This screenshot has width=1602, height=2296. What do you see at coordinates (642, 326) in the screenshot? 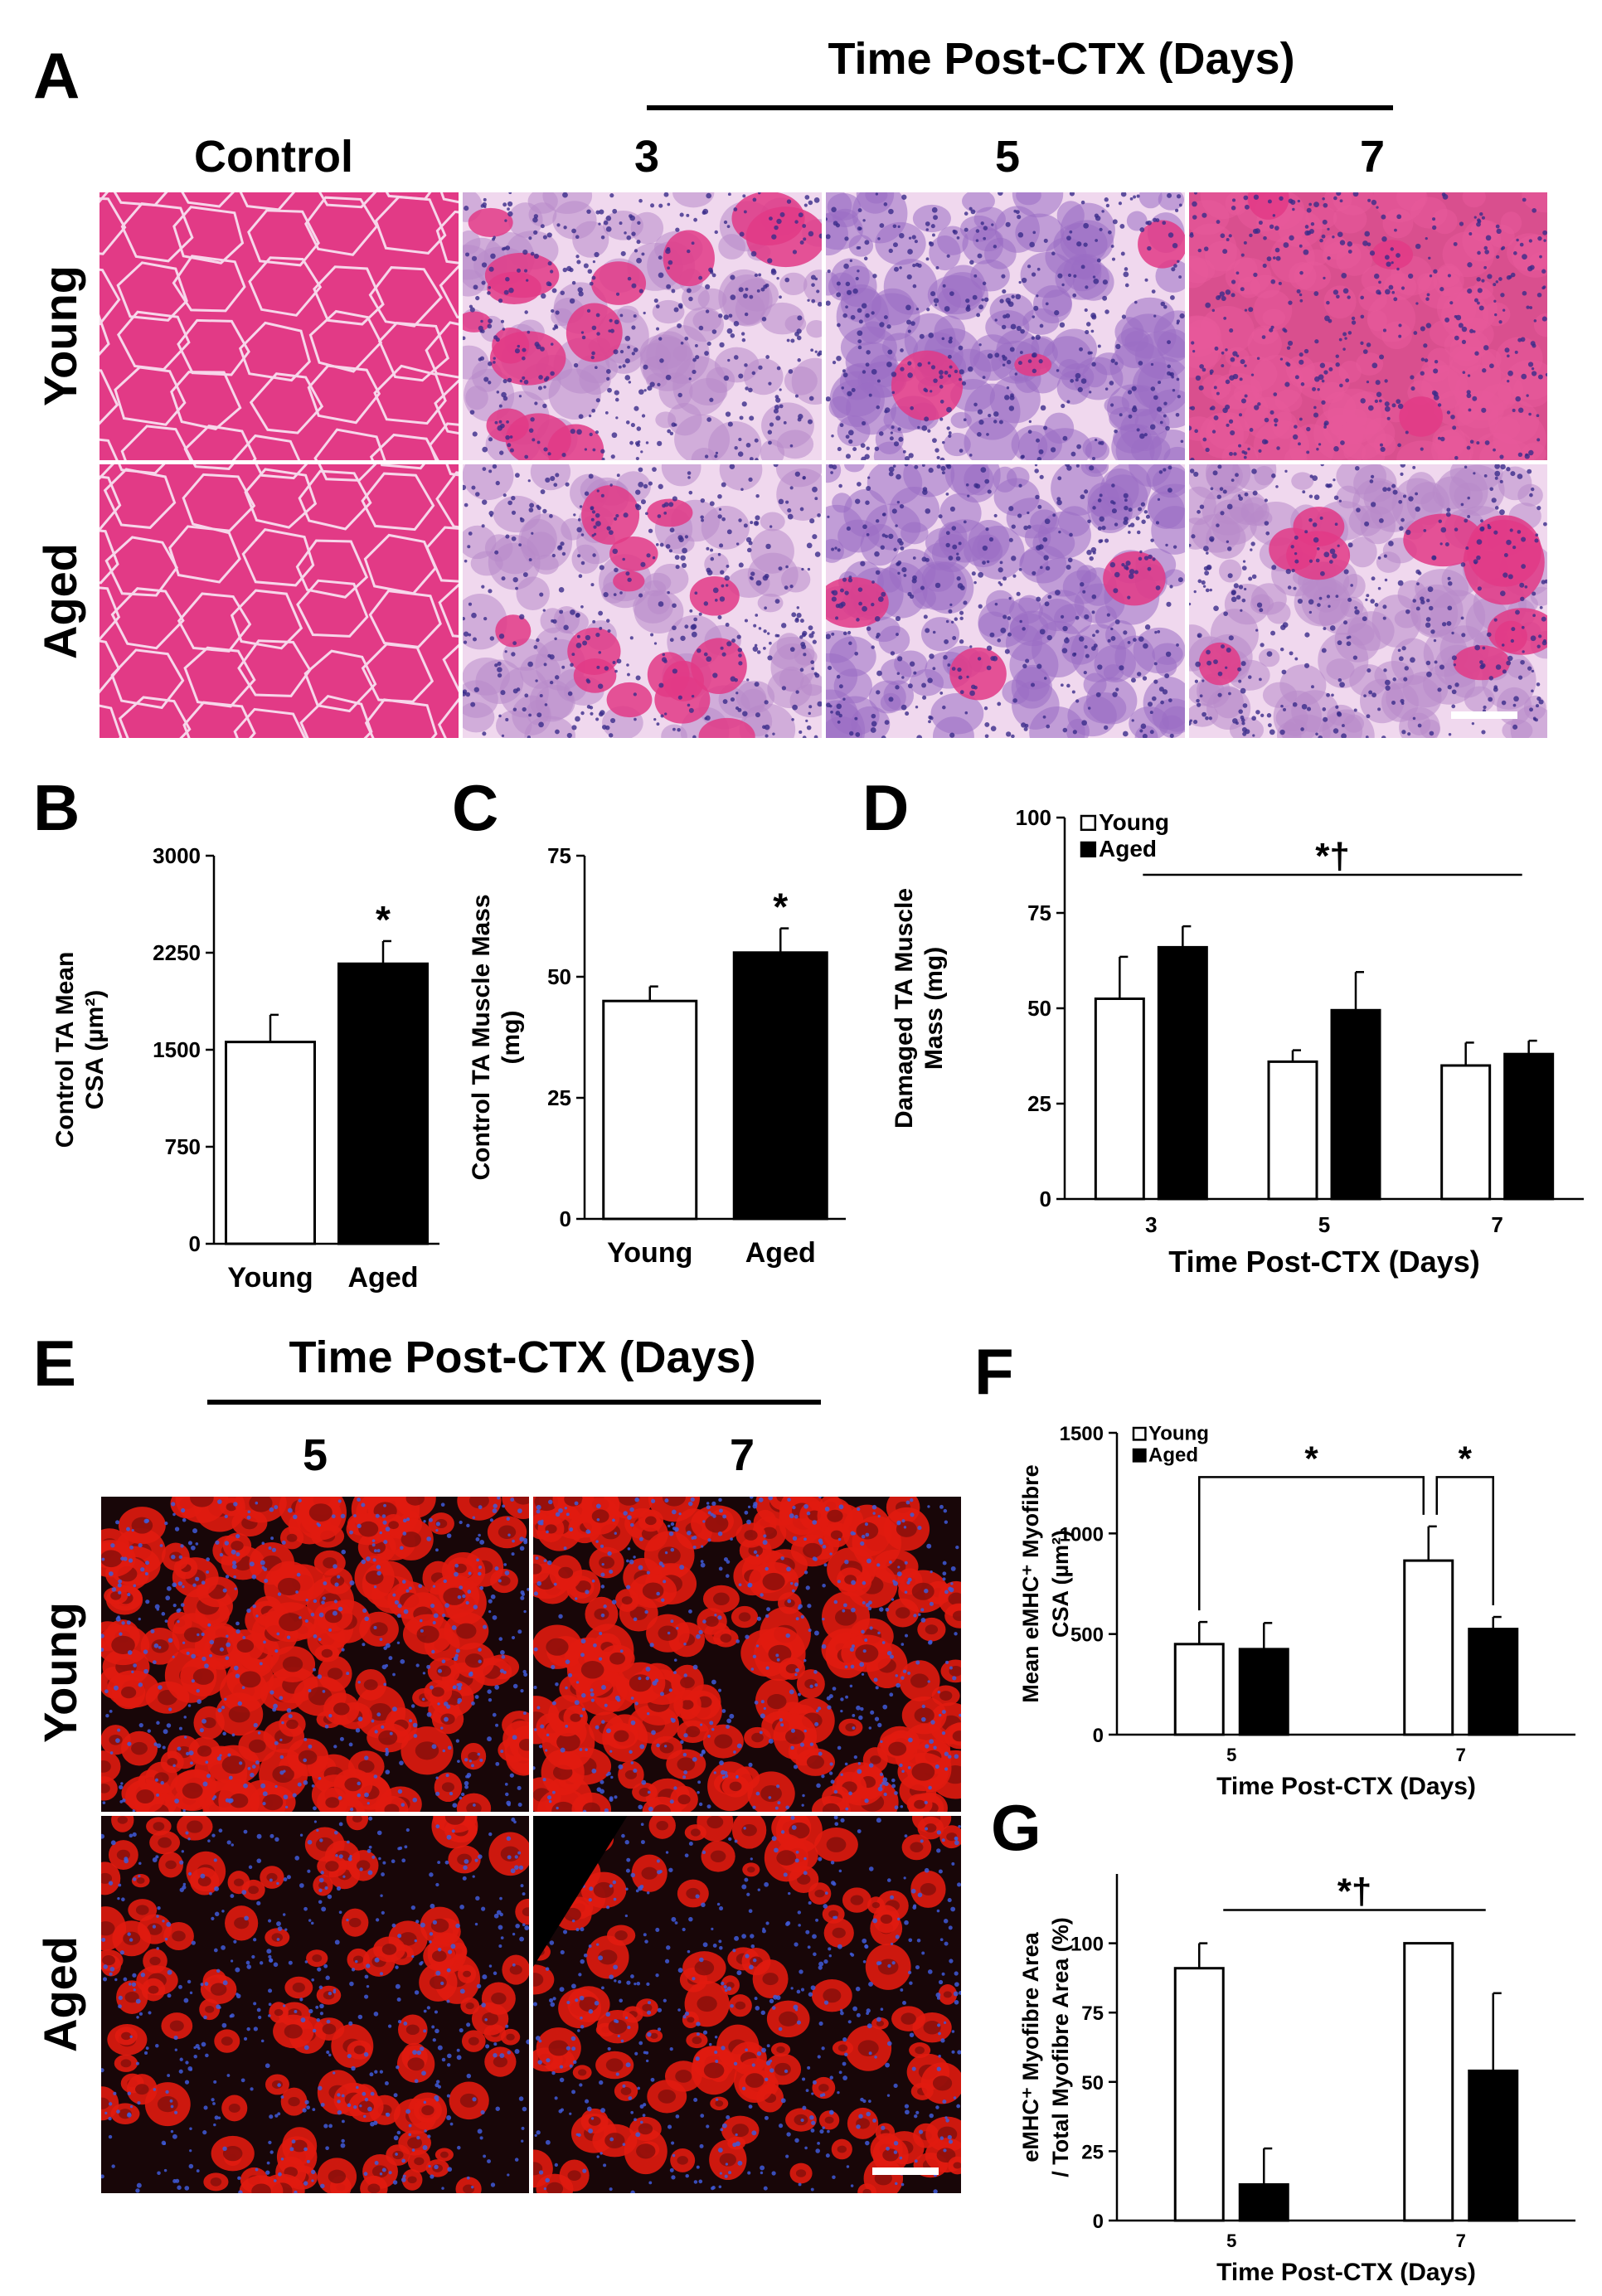
I see `histology-tile-young-day3` at bounding box center [642, 326].